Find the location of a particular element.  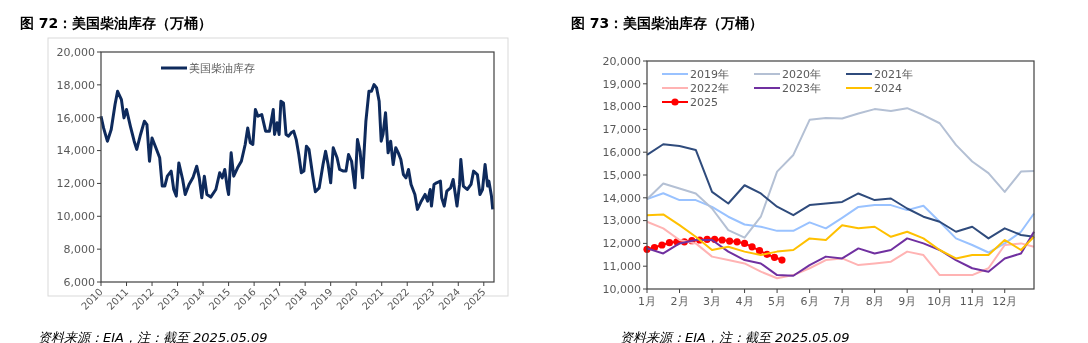

legend-label: 2025 is located at coordinates (704, 102).